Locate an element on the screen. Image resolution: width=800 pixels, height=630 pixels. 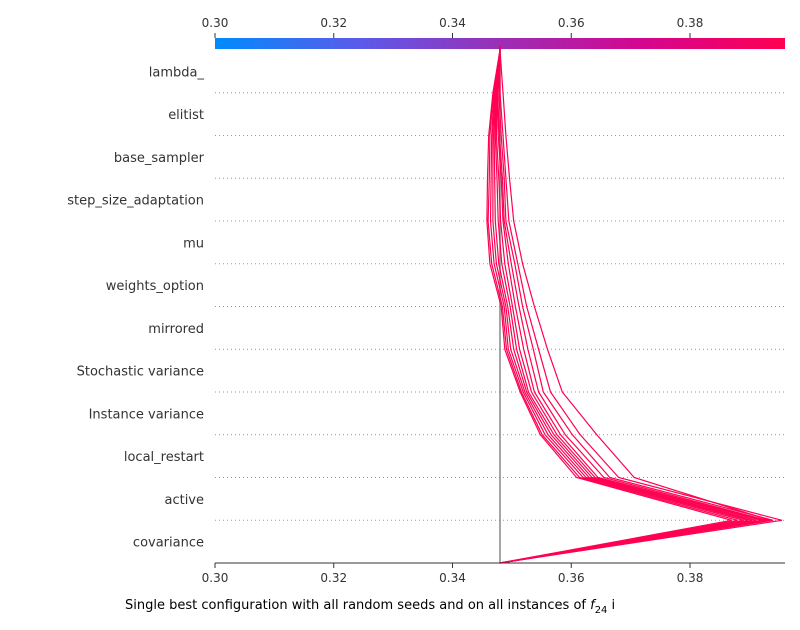
top-tick-label: 0.30 is located at coordinates (215, 23).